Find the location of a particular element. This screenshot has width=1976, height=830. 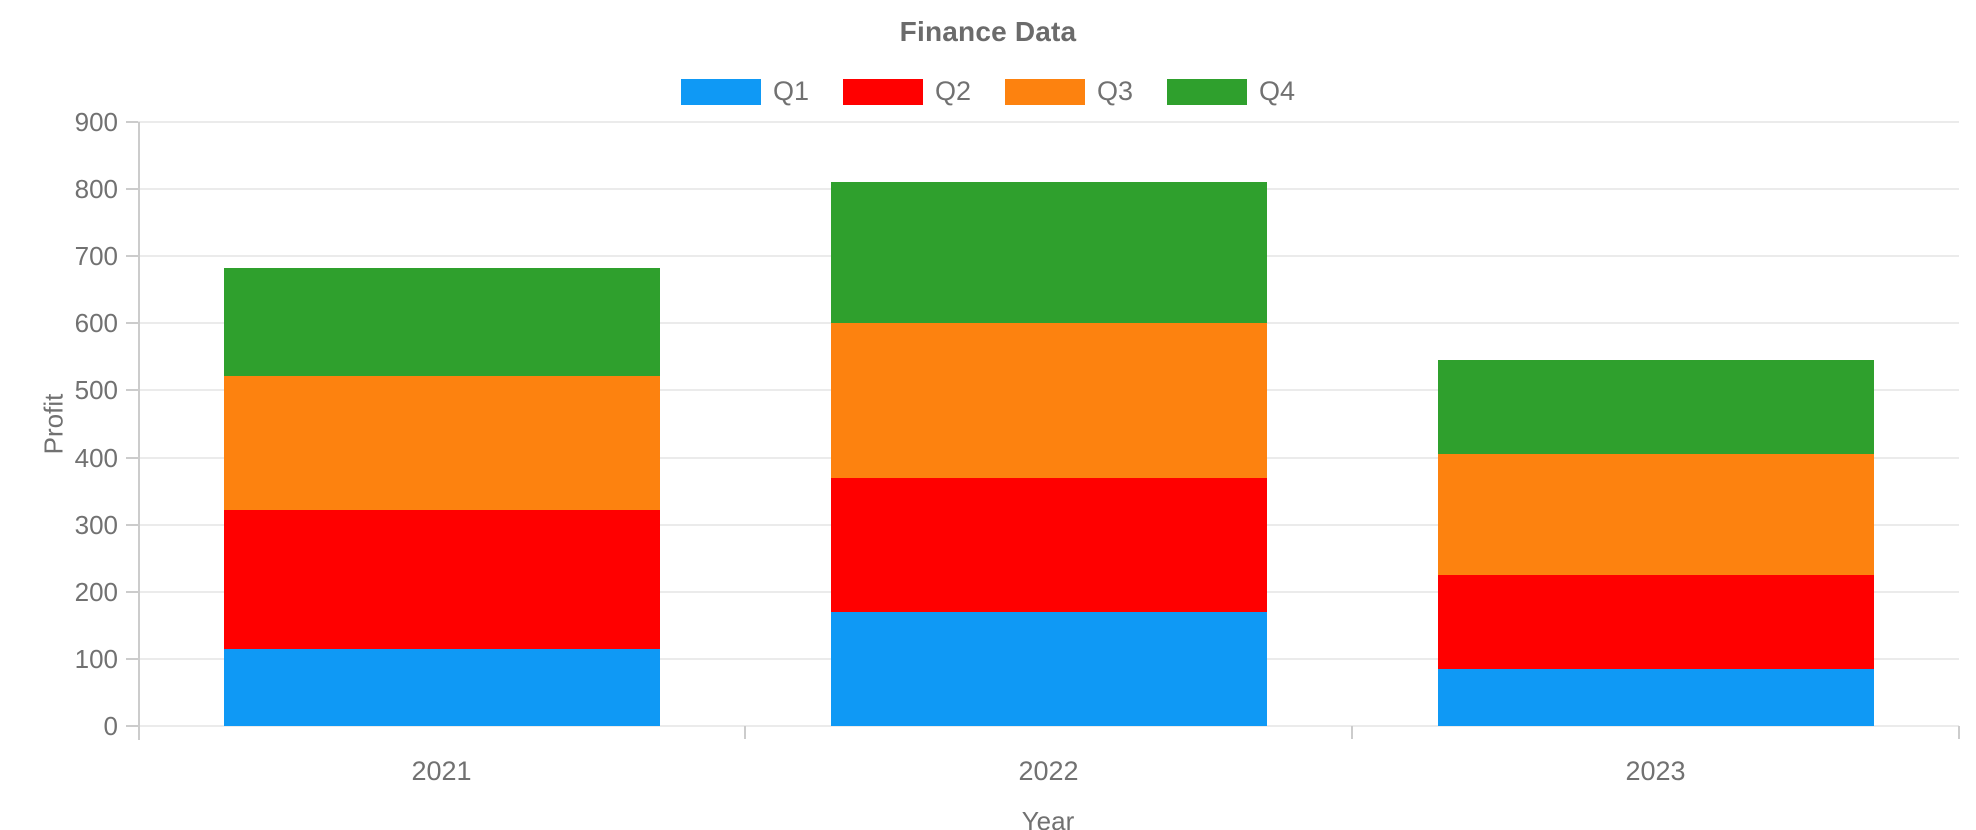

legend-item-q4: Q4 is located at coordinates (1231, 91).